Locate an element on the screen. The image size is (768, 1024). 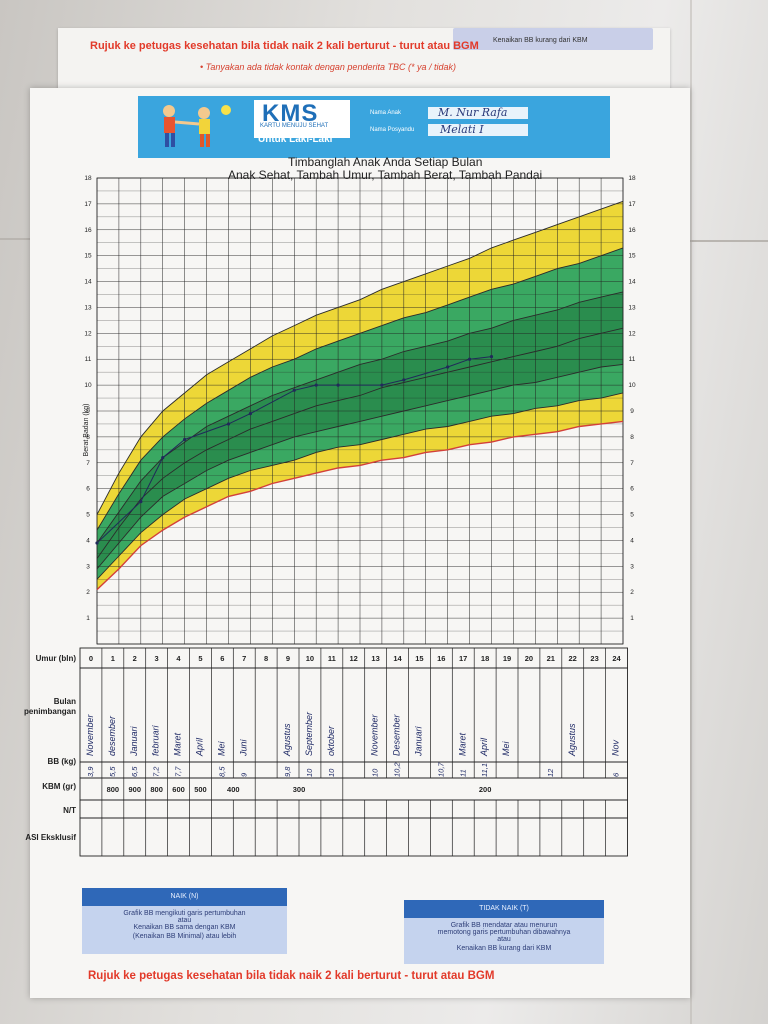
gender-label: Untuk Laki-Laki is located at coordinates (295, 139).